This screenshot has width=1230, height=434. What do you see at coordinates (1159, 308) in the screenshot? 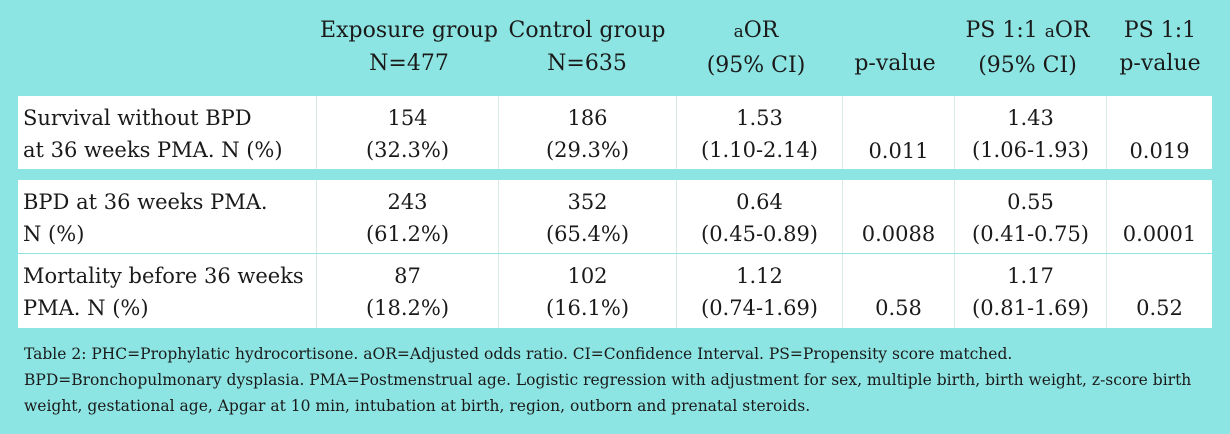
I see `cell-ps-pvalue-value: 0.52` at bounding box center [1159, 308].